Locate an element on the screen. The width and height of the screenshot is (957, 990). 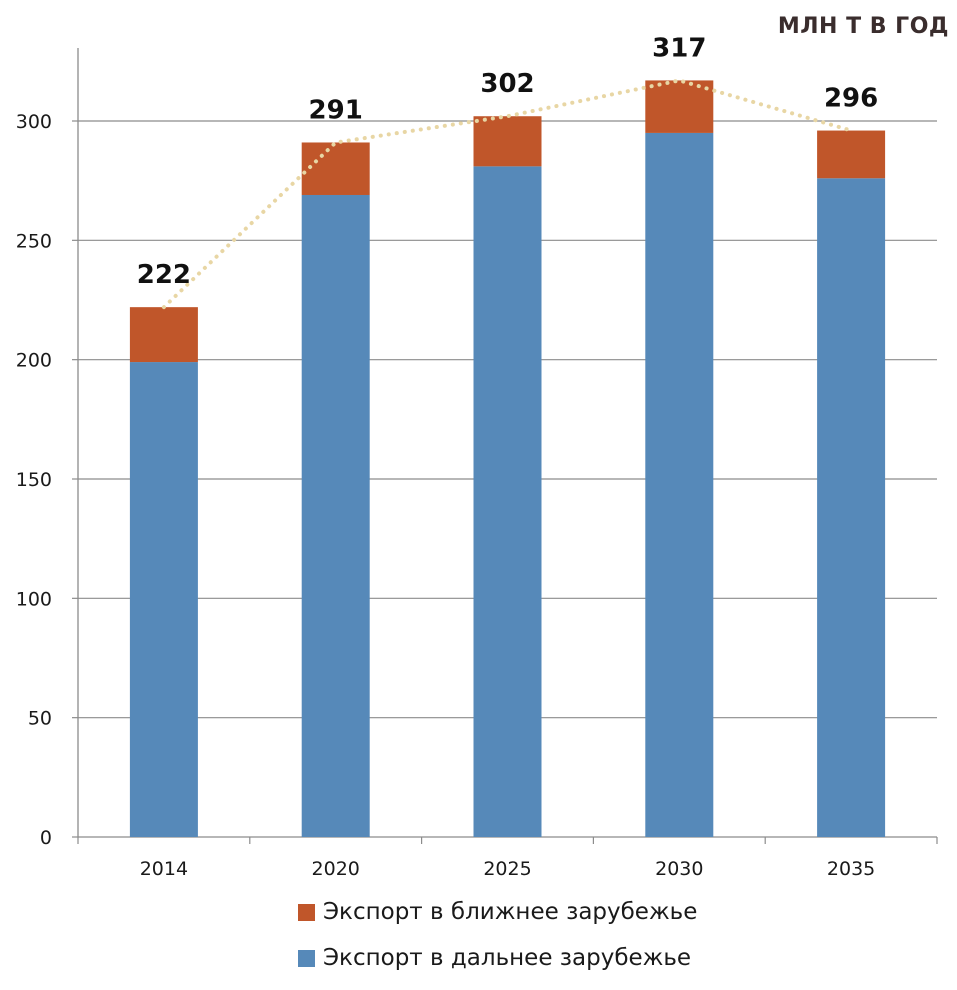
y-tick-label-50: 50 is located at coordinates (40, 719).